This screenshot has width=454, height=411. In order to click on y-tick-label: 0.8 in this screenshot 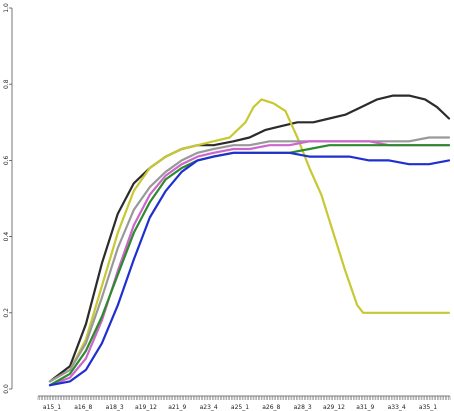, I will do `click(6, 84)`.